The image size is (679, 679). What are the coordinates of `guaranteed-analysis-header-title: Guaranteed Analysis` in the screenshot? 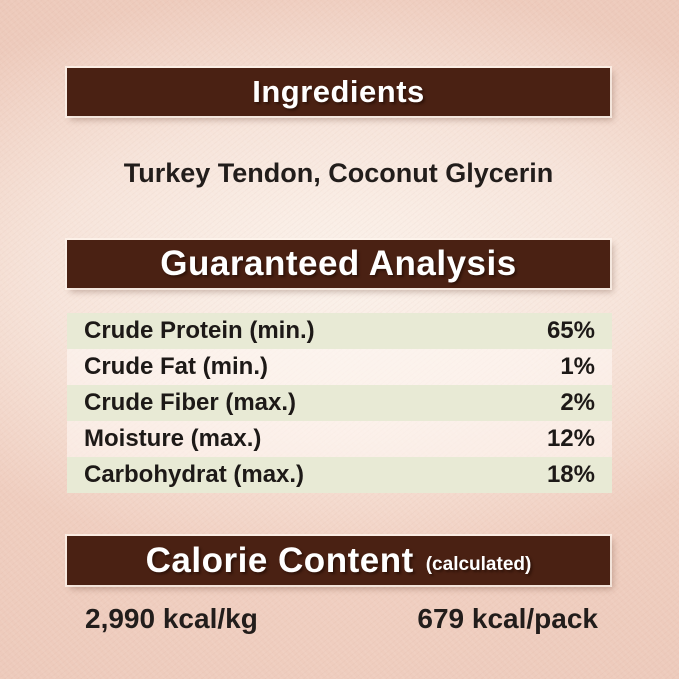 It's located at (338, 263).